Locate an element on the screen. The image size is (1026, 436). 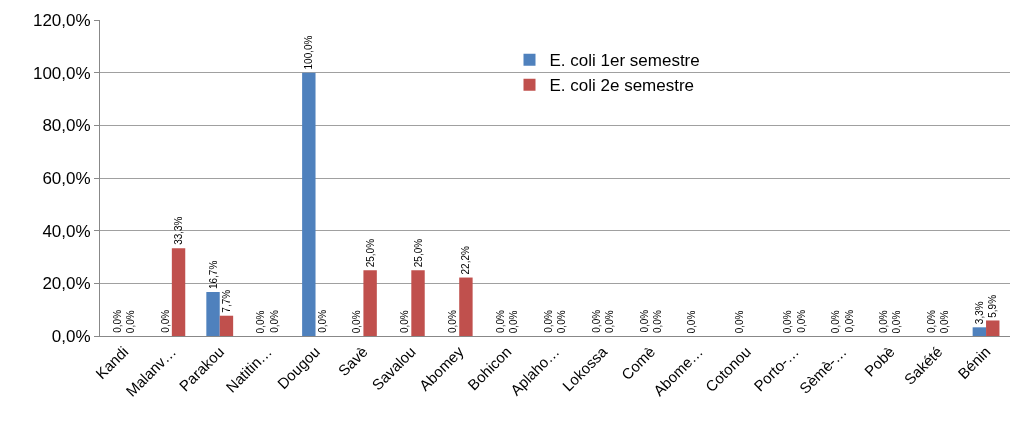
y-tick-label: 40,0% is located at coordinates (66, 231).